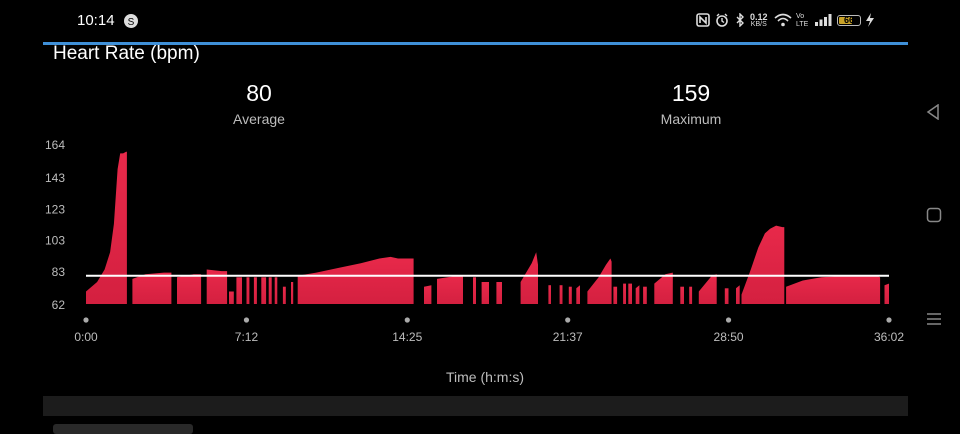 The width and height of the screenshot is (960, 434). What do you see at coordinates (703, 20) in the screenshot?
I see `nfc-icon` at bounding box center [703, 20].